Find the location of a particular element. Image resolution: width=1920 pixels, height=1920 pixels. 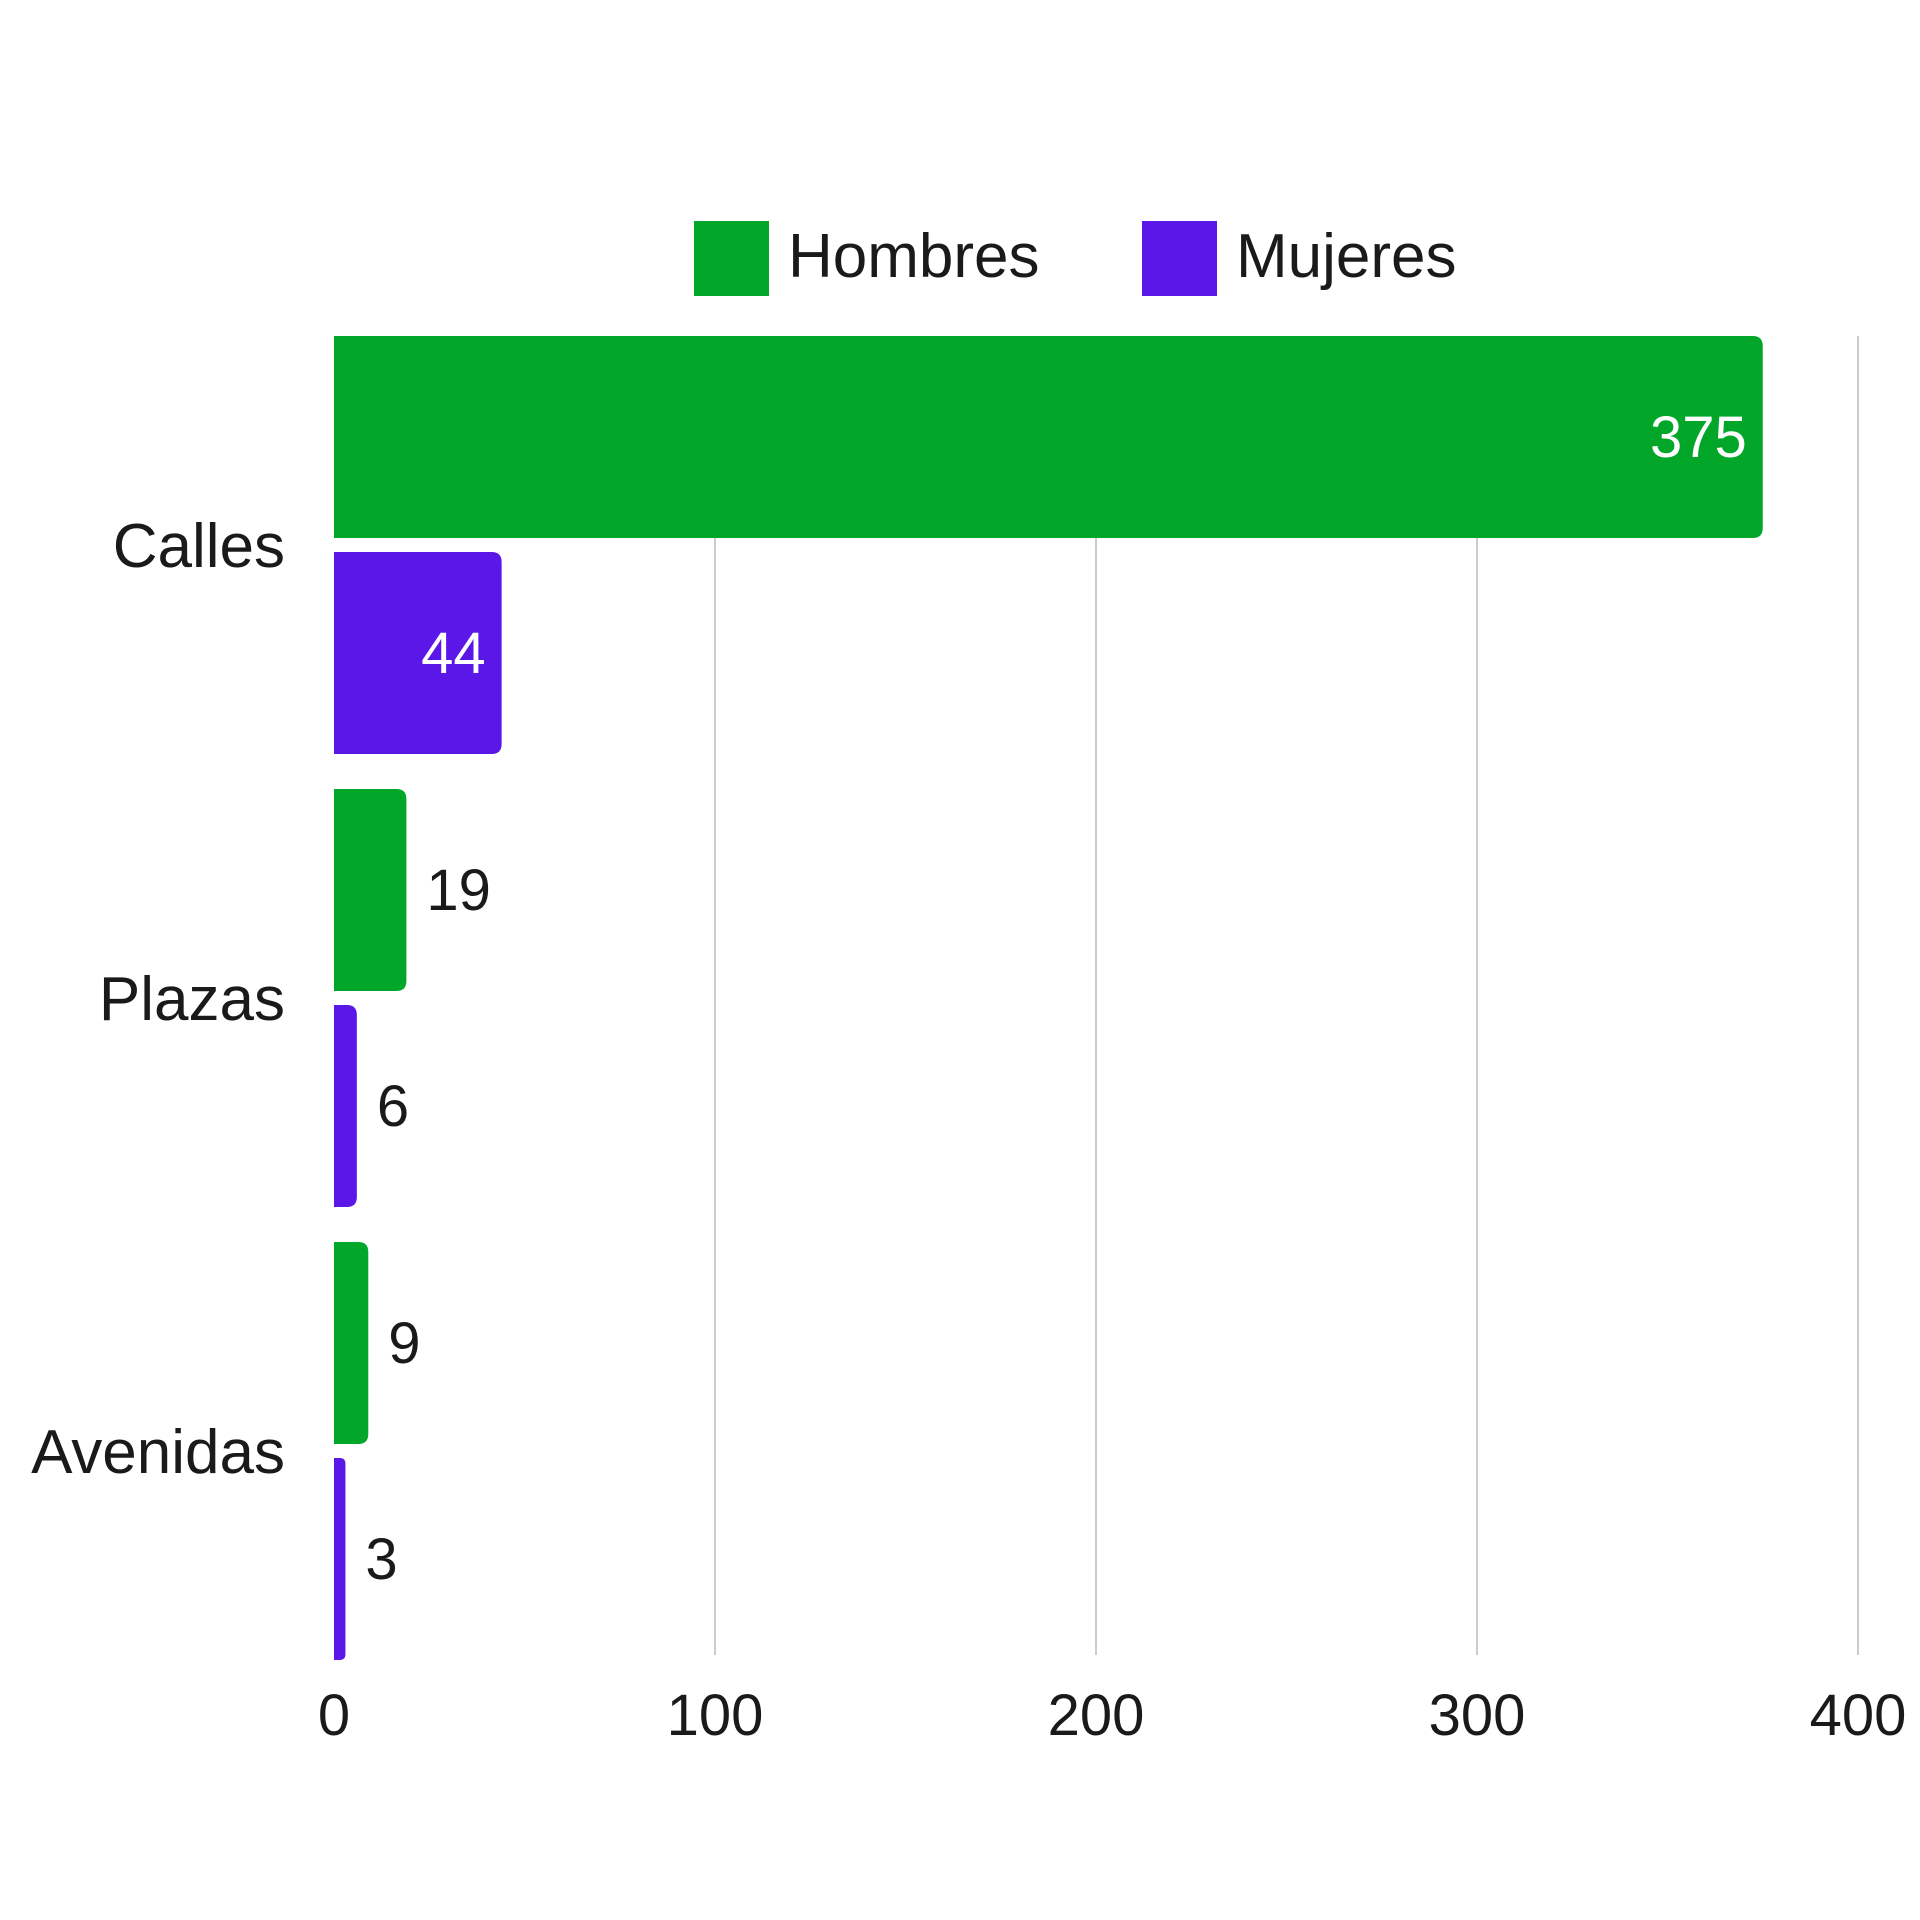

legend-label-mujeres: Mujeres is located at coordinates (1346, 256).